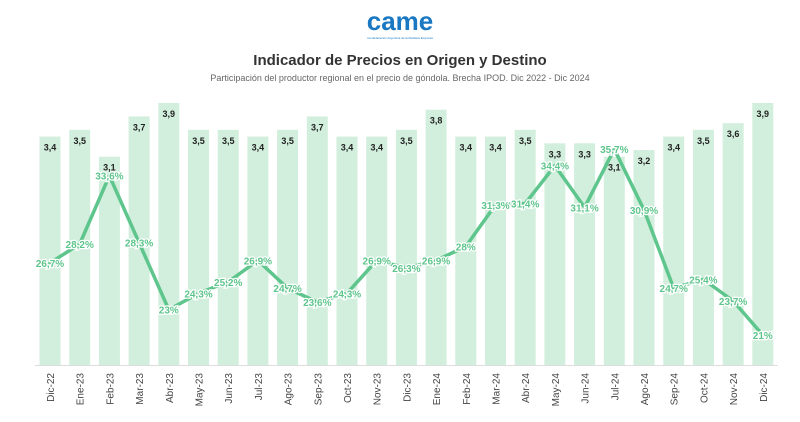  I want to click on line-point-label: 30,9%, so click(644, 211).